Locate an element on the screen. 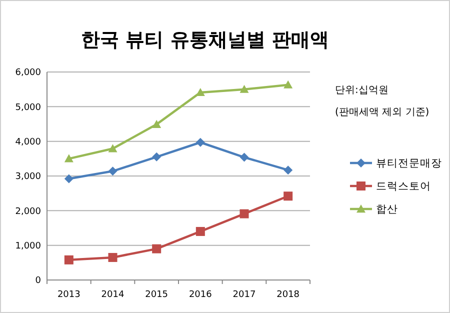  legend-label: 뷰티전문매장 is located at coordinates (409, 164).